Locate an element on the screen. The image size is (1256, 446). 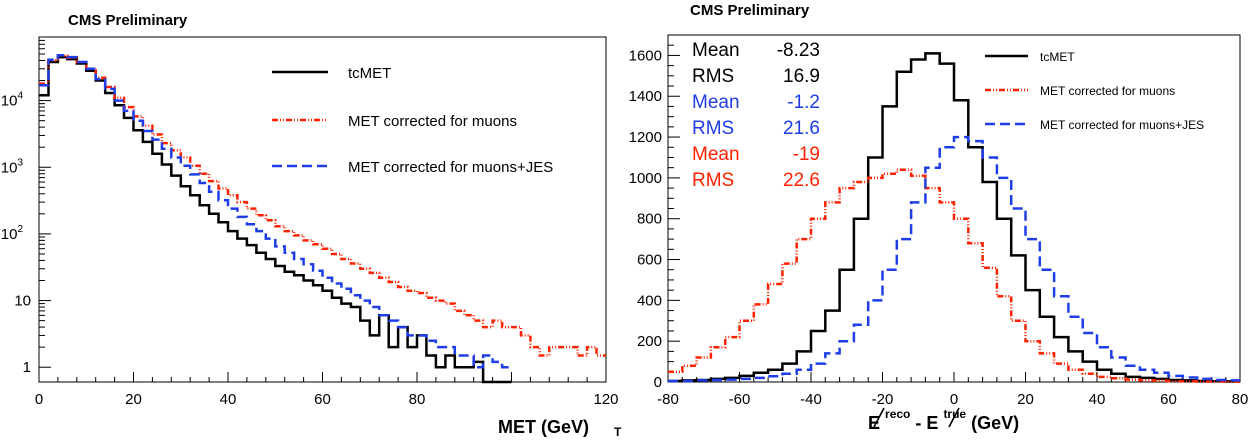
right-x-axis-label-part: (GeV) is located at coordinates (995, 423).